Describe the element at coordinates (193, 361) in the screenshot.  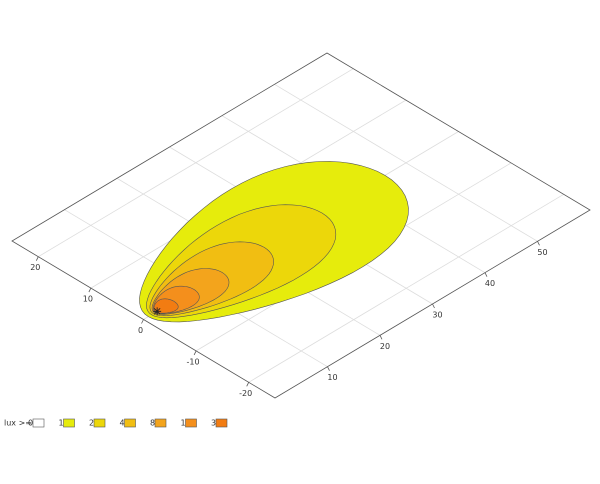
I see `y-tick-label: -10` at that location.